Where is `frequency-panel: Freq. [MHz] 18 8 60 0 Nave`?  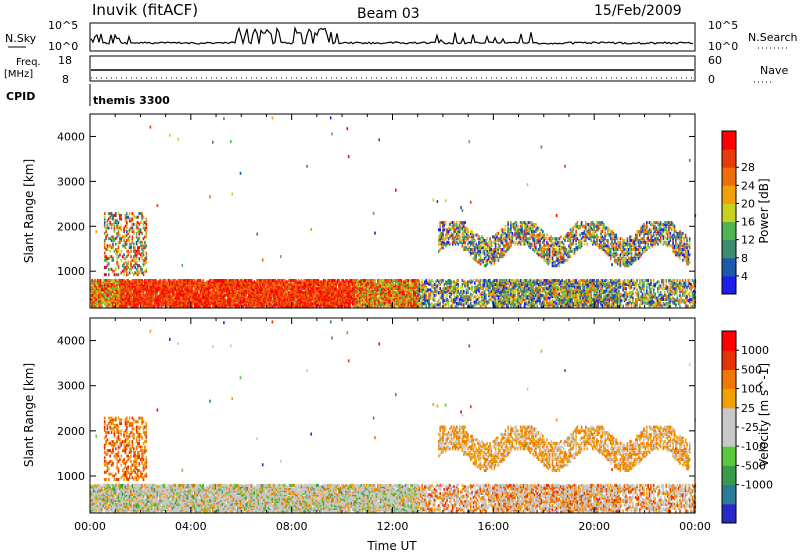 frequency-panel: Freq. [MHz] 18 8 60 0 Nave is located at coordinates (396, 70).